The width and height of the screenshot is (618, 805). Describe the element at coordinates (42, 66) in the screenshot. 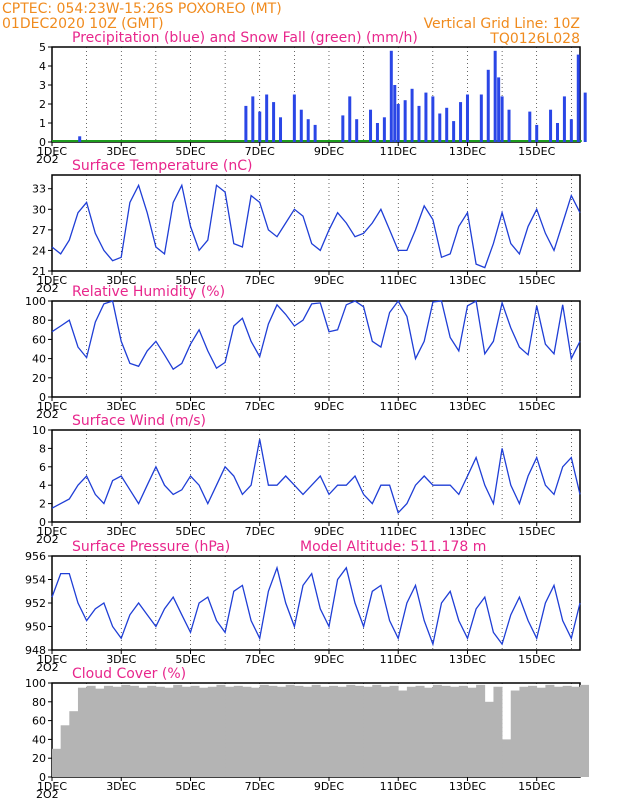

I see `y-tick-label: 4` at that location.